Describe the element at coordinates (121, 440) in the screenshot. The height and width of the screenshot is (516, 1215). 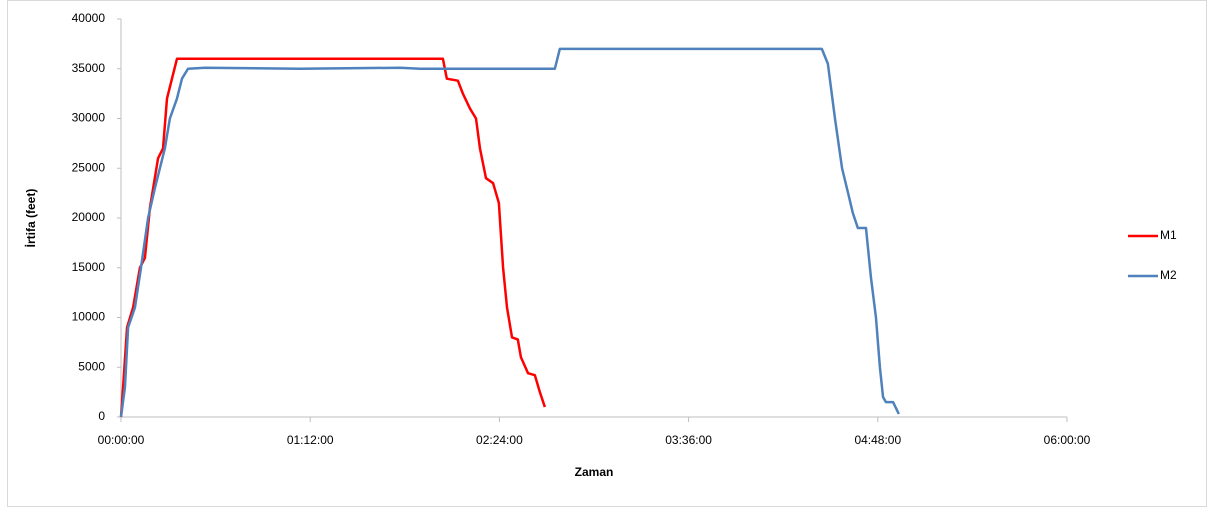
I see `x-tick-label: 00:00:00` at that location.